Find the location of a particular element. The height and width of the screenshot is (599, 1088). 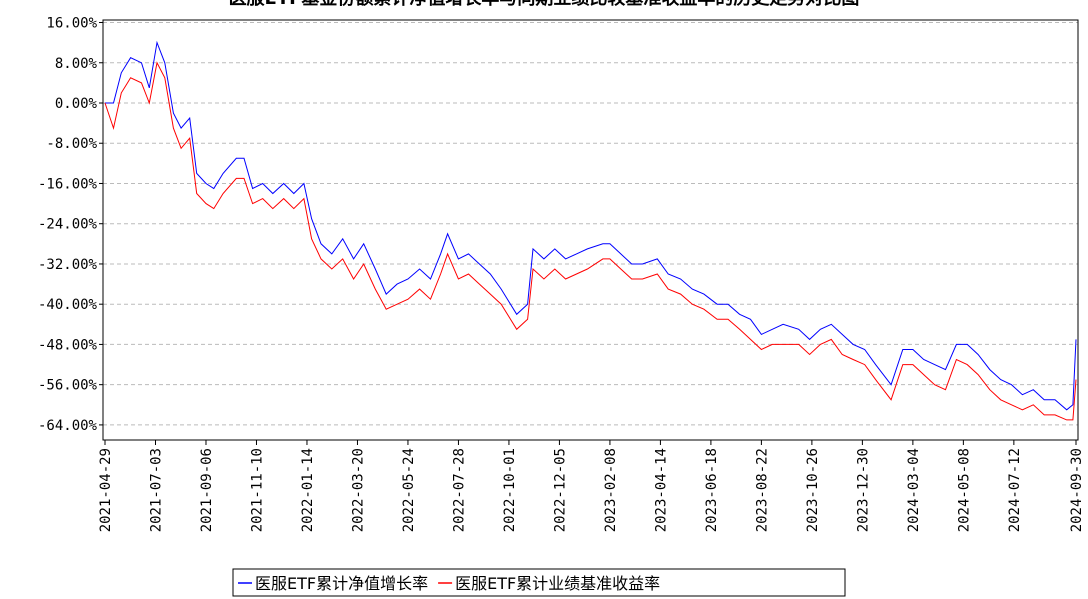

x-tick-label: 2021-09-06 is located at coordinates (207, 490).